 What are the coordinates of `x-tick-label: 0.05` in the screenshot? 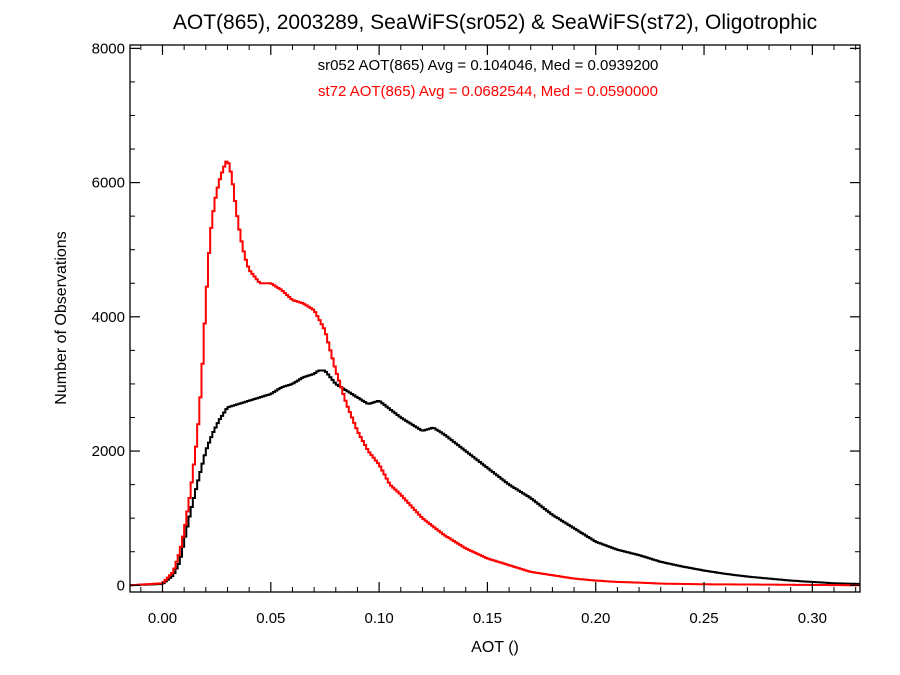 It's located at (270, 618).